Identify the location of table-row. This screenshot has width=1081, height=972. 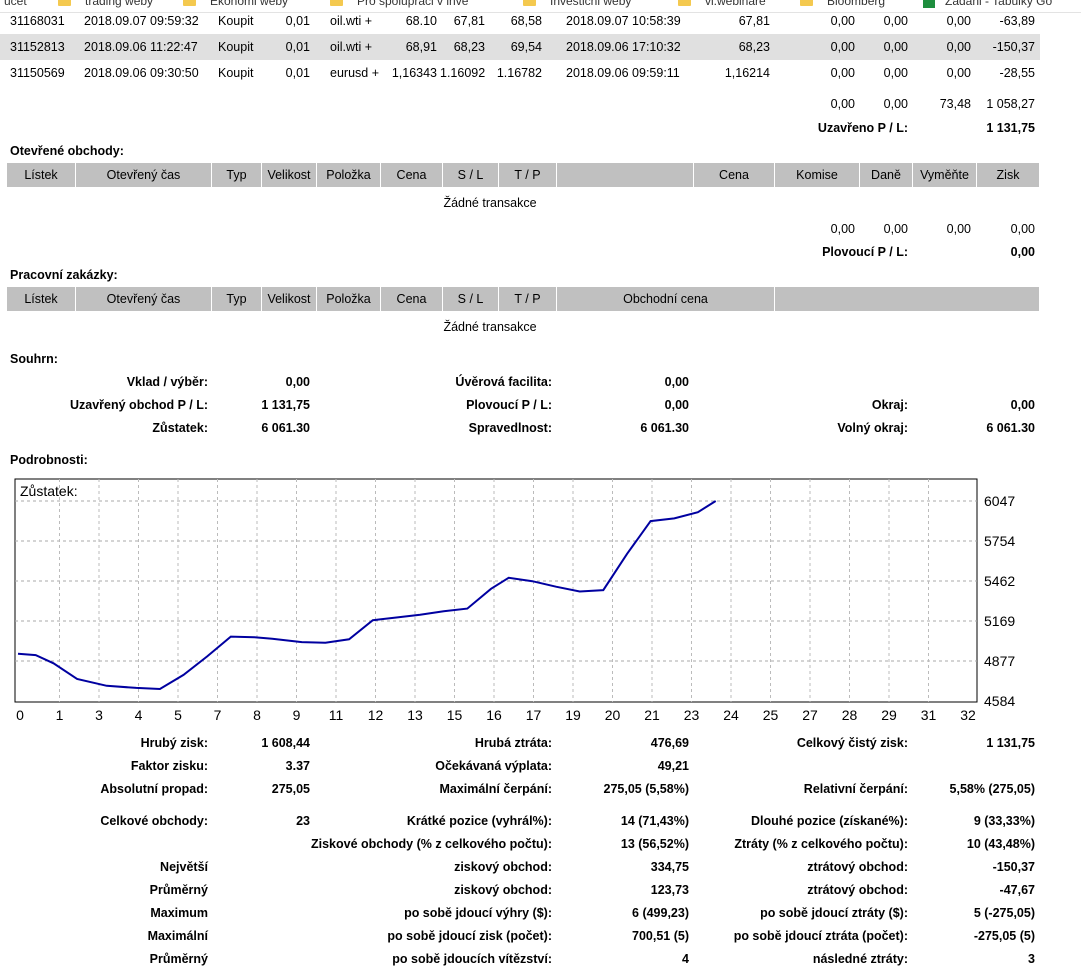
(520, 47).